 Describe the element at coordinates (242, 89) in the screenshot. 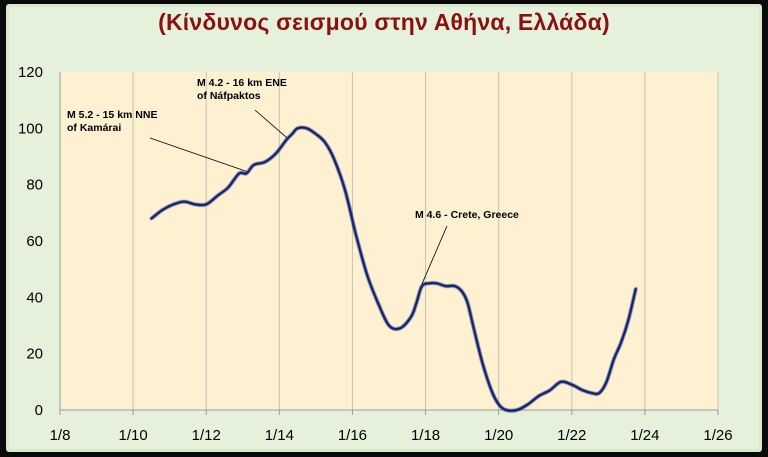

I see `annotation-label: M 4.2 - 16 km ENE of Náfpaktos` at that location.